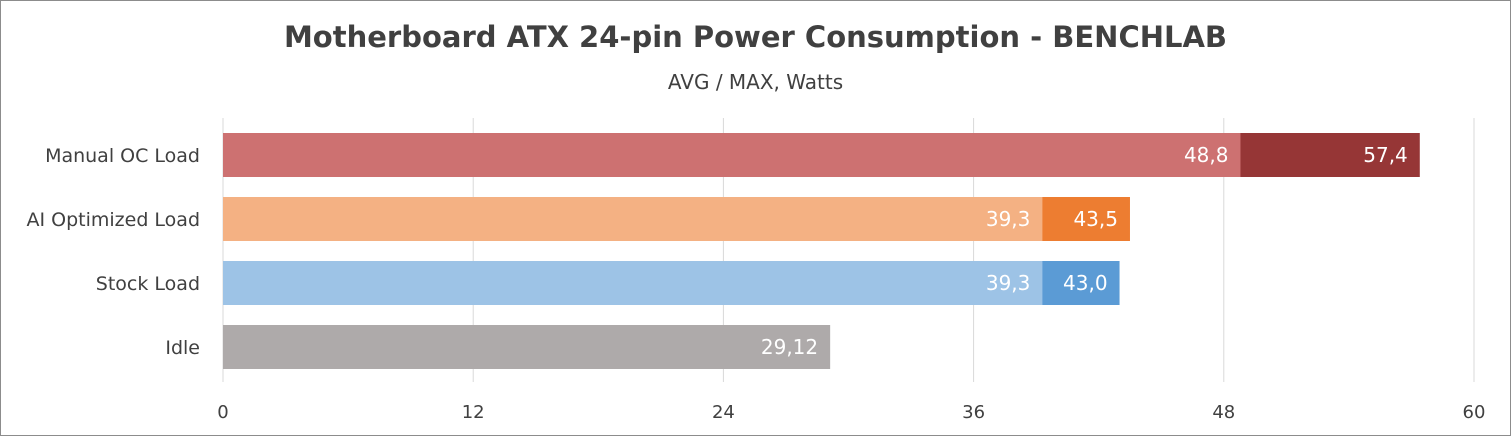 The height and width of the screenshot is (436, 1511). What do you see at coordinates (122, 156) in the screenshot?
I see `category-label: Manual OC Load` at bounding box center [122, 156].